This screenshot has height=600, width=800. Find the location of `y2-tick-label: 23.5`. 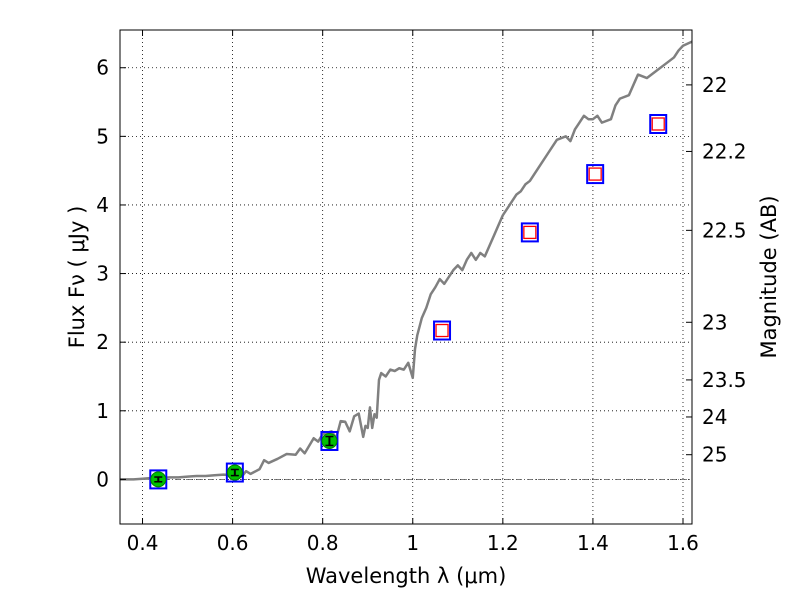

y2-tick-label: 23.5 is located at coordinates (724, 380).